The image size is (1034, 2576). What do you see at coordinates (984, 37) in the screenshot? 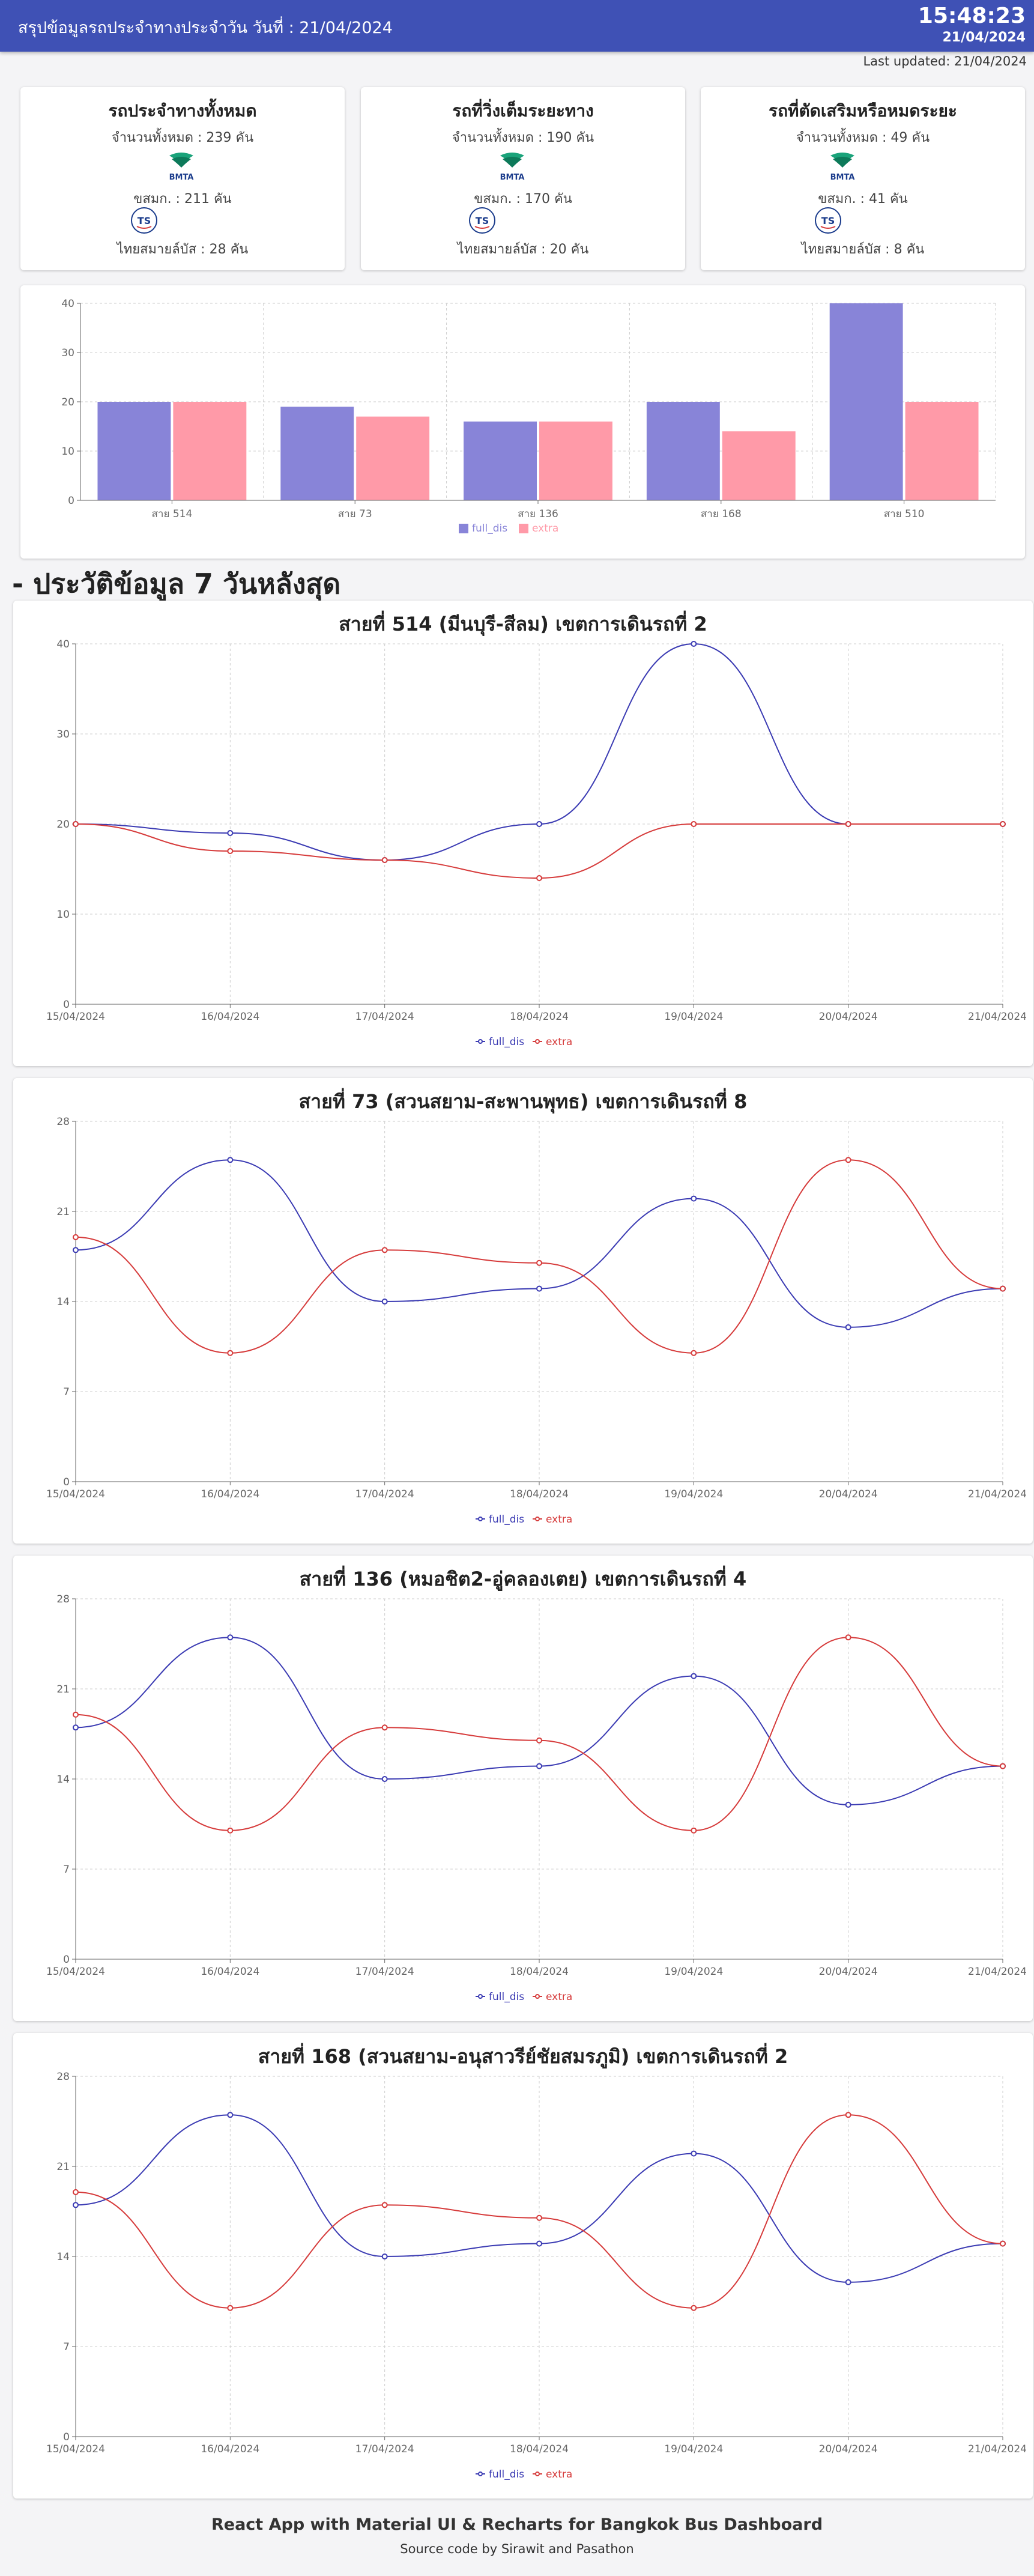
I see `header-date: 21/04/2024` at bounding box center [984, 37].